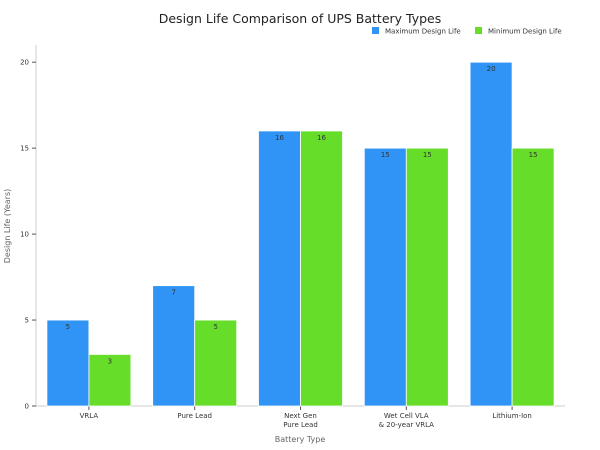 This screenshot has height=450, width=600. I want to click on y-axis-label: Design Life (Years), so click(7, 226).